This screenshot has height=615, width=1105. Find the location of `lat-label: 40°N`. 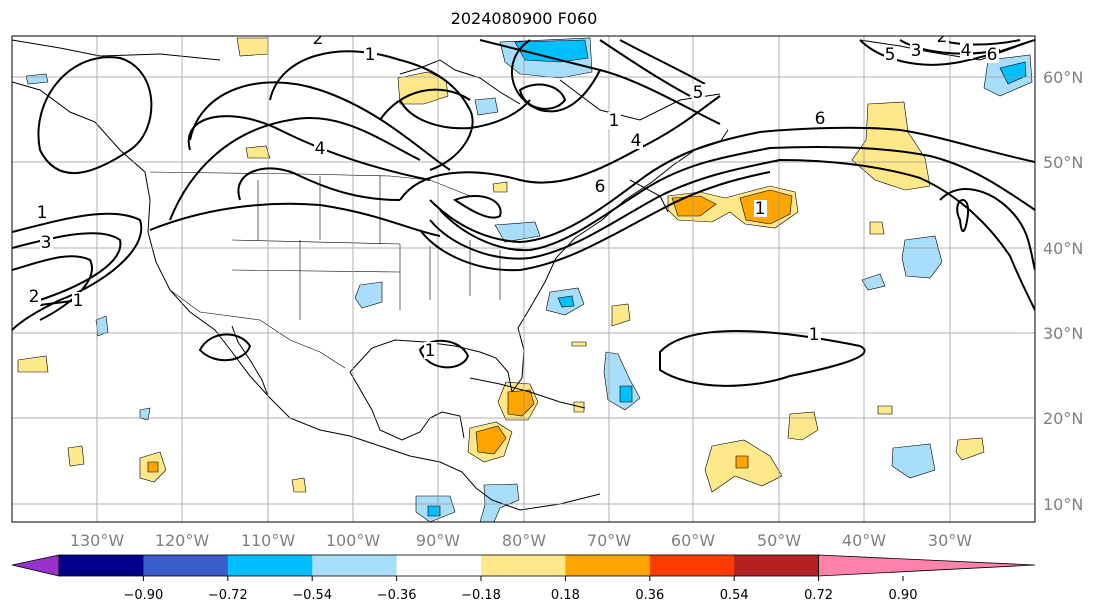

lat-label: 40°N is located at coordinates (1063, 248).